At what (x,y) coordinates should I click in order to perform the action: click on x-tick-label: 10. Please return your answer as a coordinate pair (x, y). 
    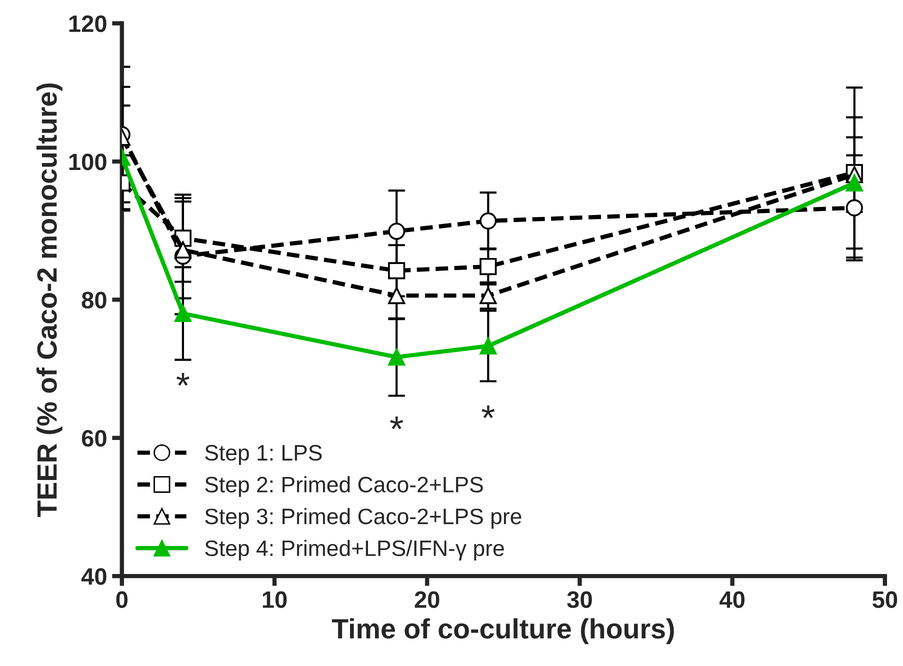
    Looking at the image, I should click on (274, 599).